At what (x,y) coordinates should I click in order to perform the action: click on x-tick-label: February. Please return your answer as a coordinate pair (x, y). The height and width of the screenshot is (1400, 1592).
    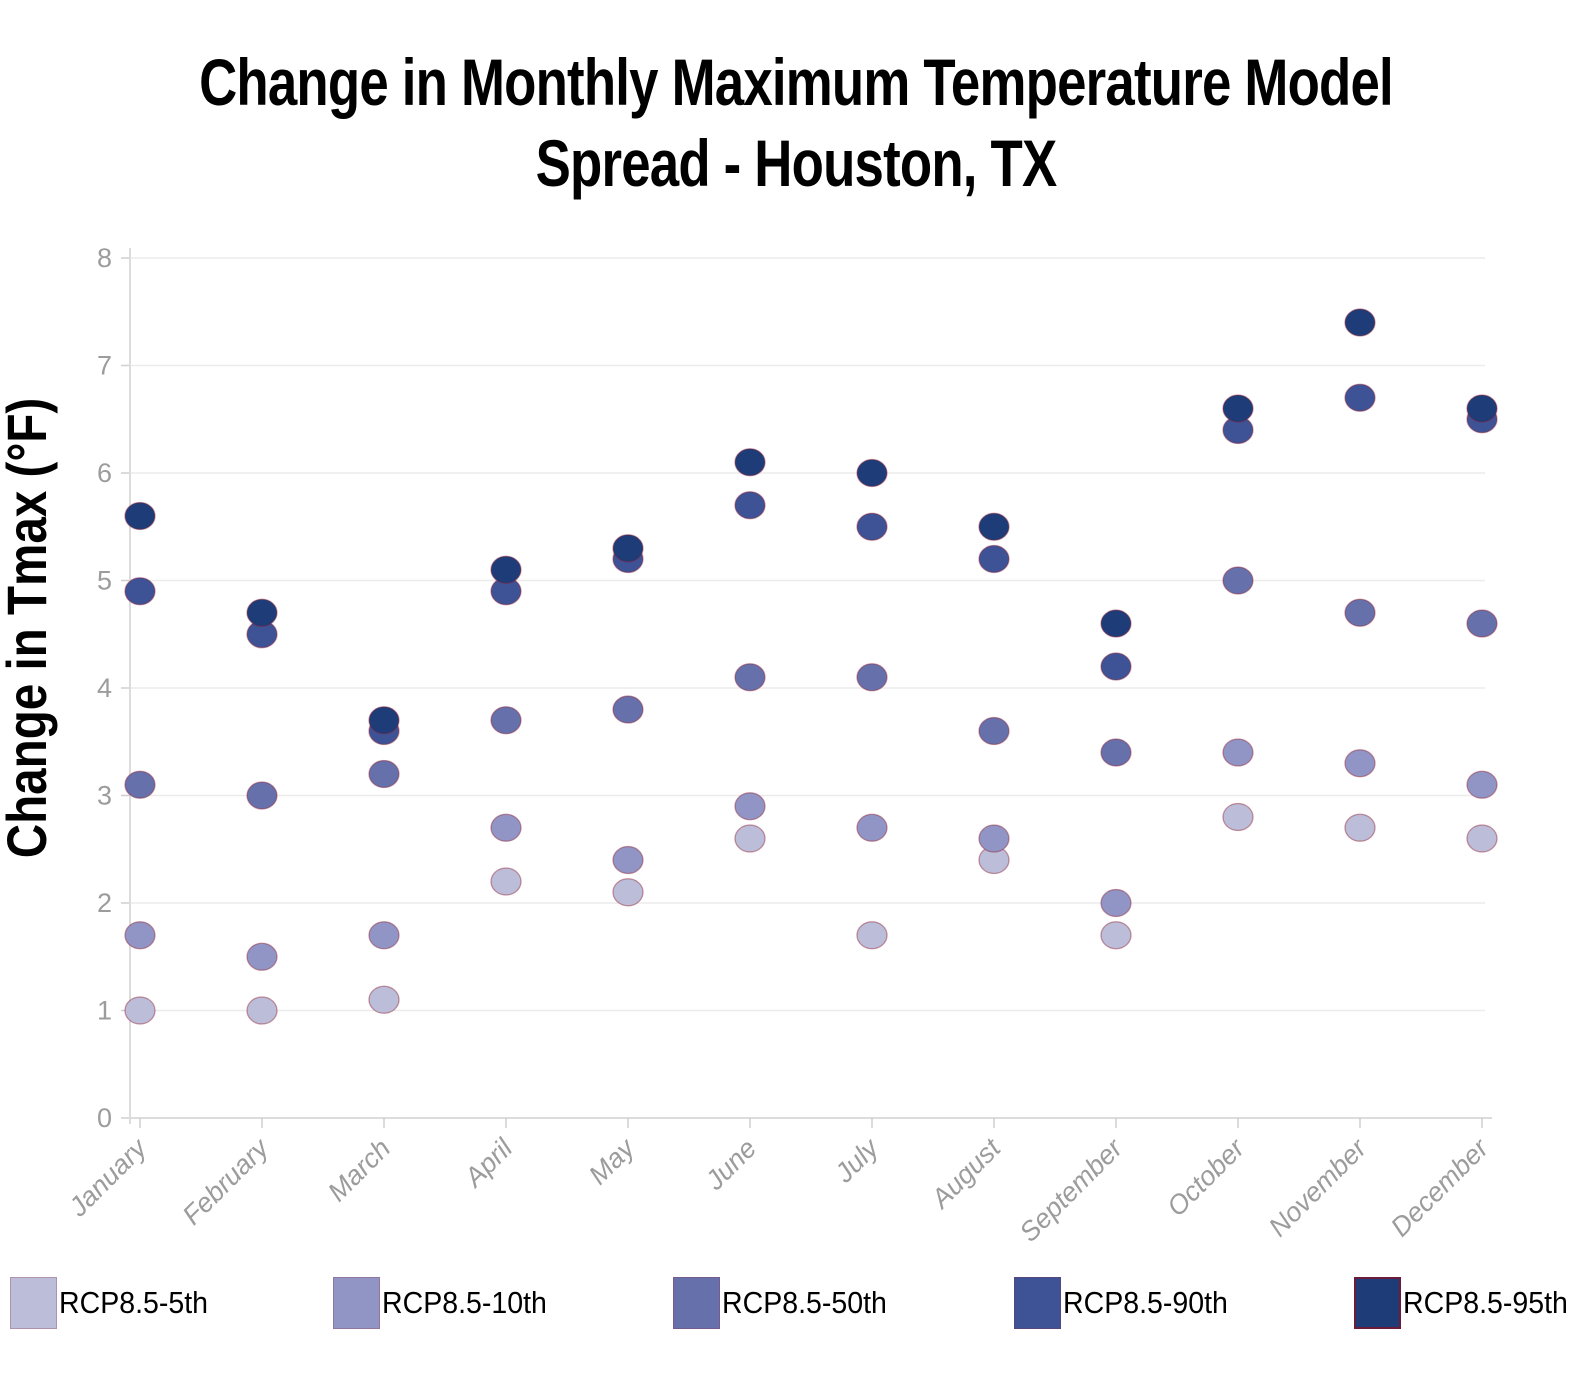
    Looking at the image, I should click on (226, 1181).